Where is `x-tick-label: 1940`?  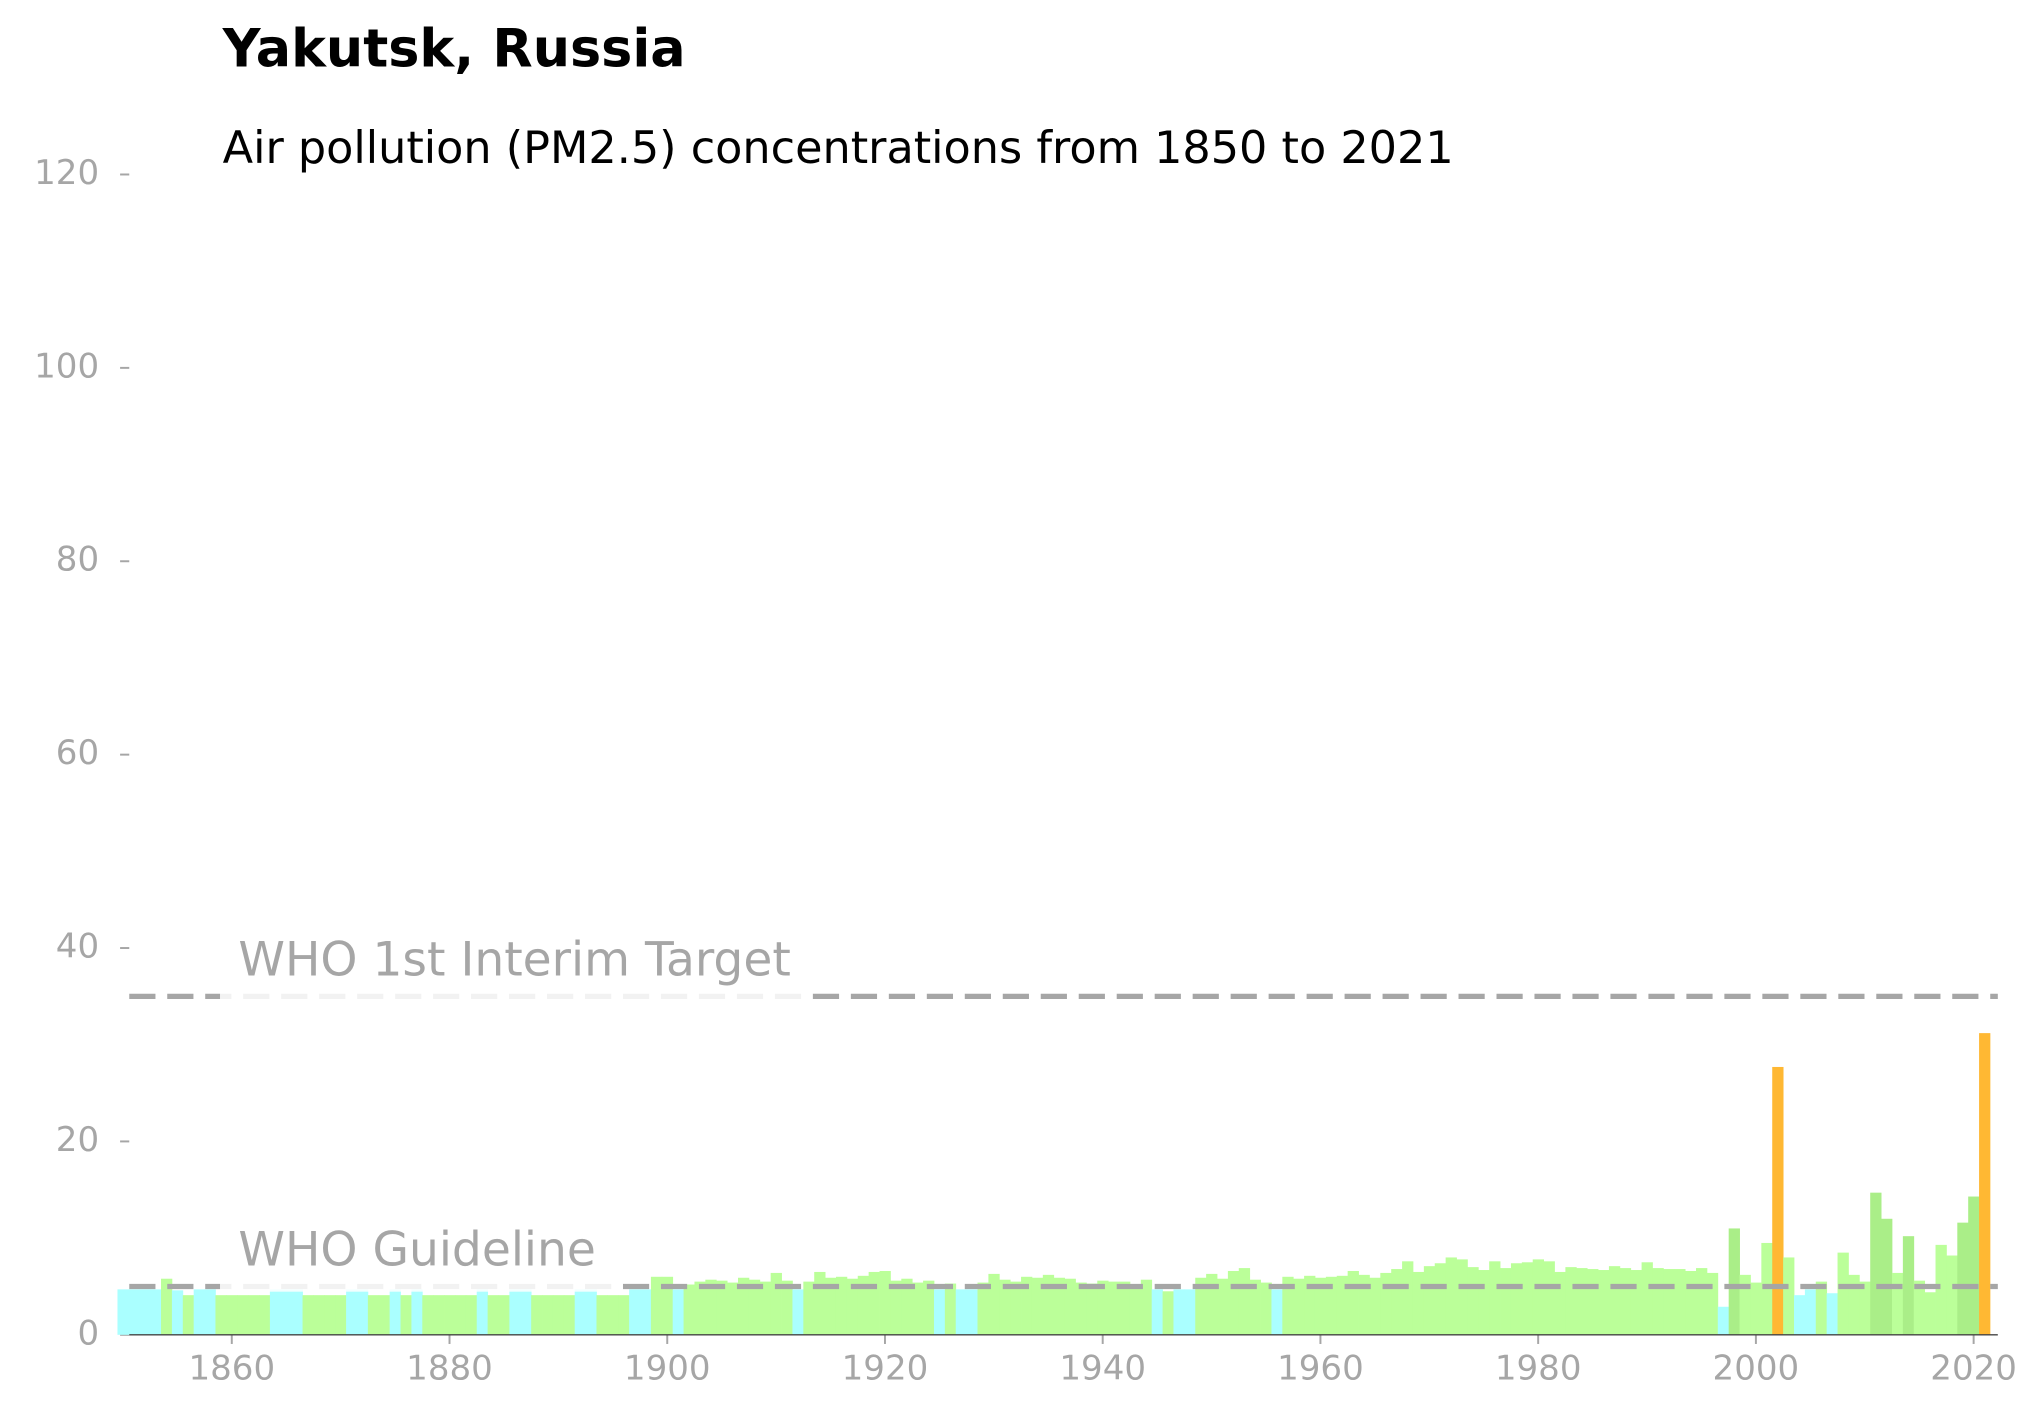
x-tick-label: 1940 is located at coordinates (1102, 1369).